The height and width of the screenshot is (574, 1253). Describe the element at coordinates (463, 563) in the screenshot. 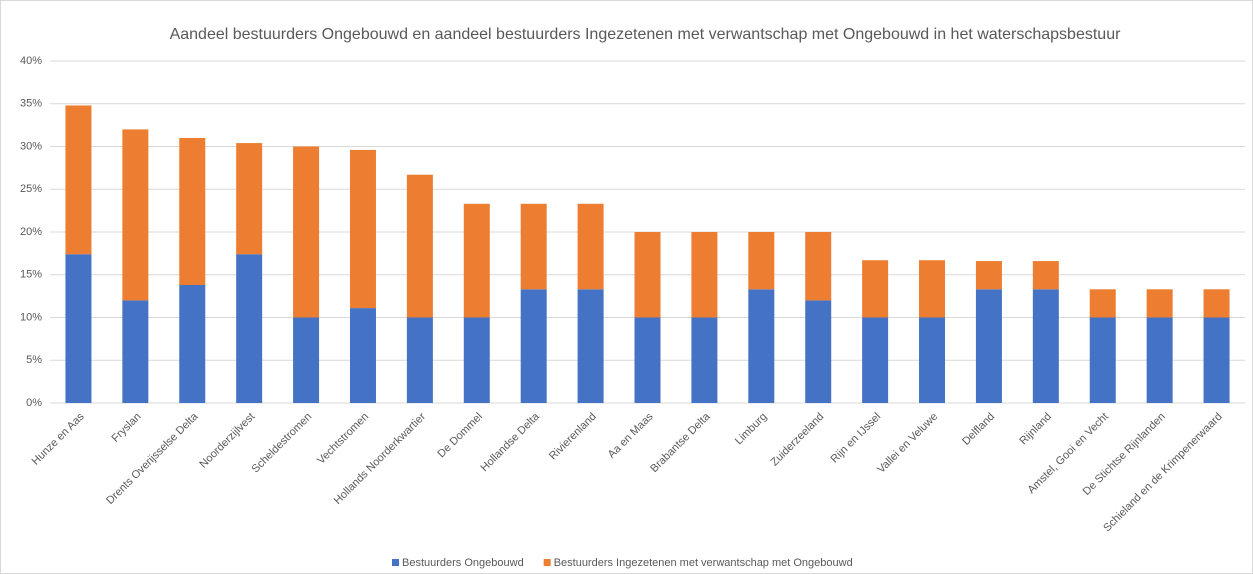

I see `legend-label: Bestuurders Ongebouwd` at that location.